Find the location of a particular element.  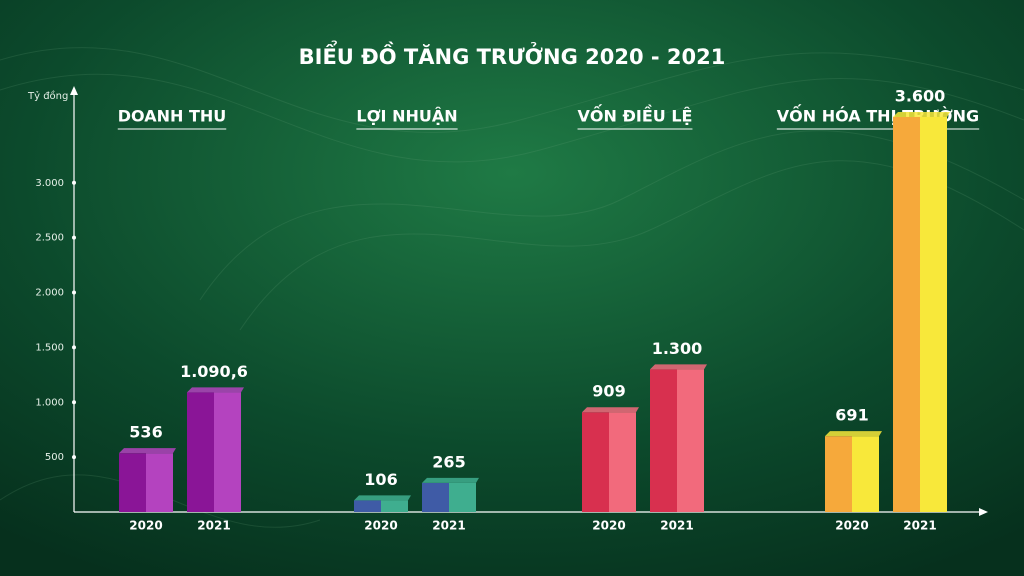

group-label: DOANH THU is located at coordinates (172, 116).